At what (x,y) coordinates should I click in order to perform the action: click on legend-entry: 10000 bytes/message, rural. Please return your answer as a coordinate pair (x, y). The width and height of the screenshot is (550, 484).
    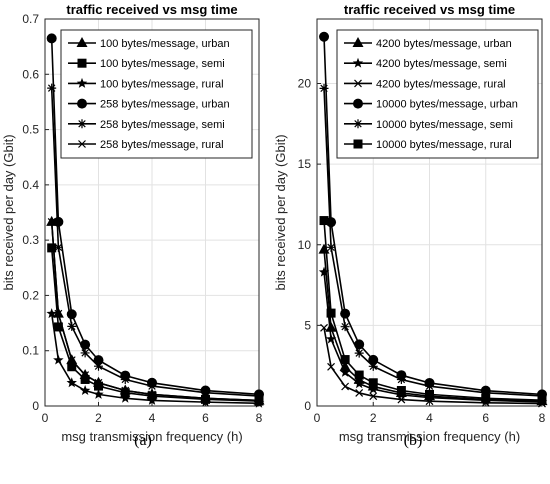
    Looking at the image, I should click on (444, 145).